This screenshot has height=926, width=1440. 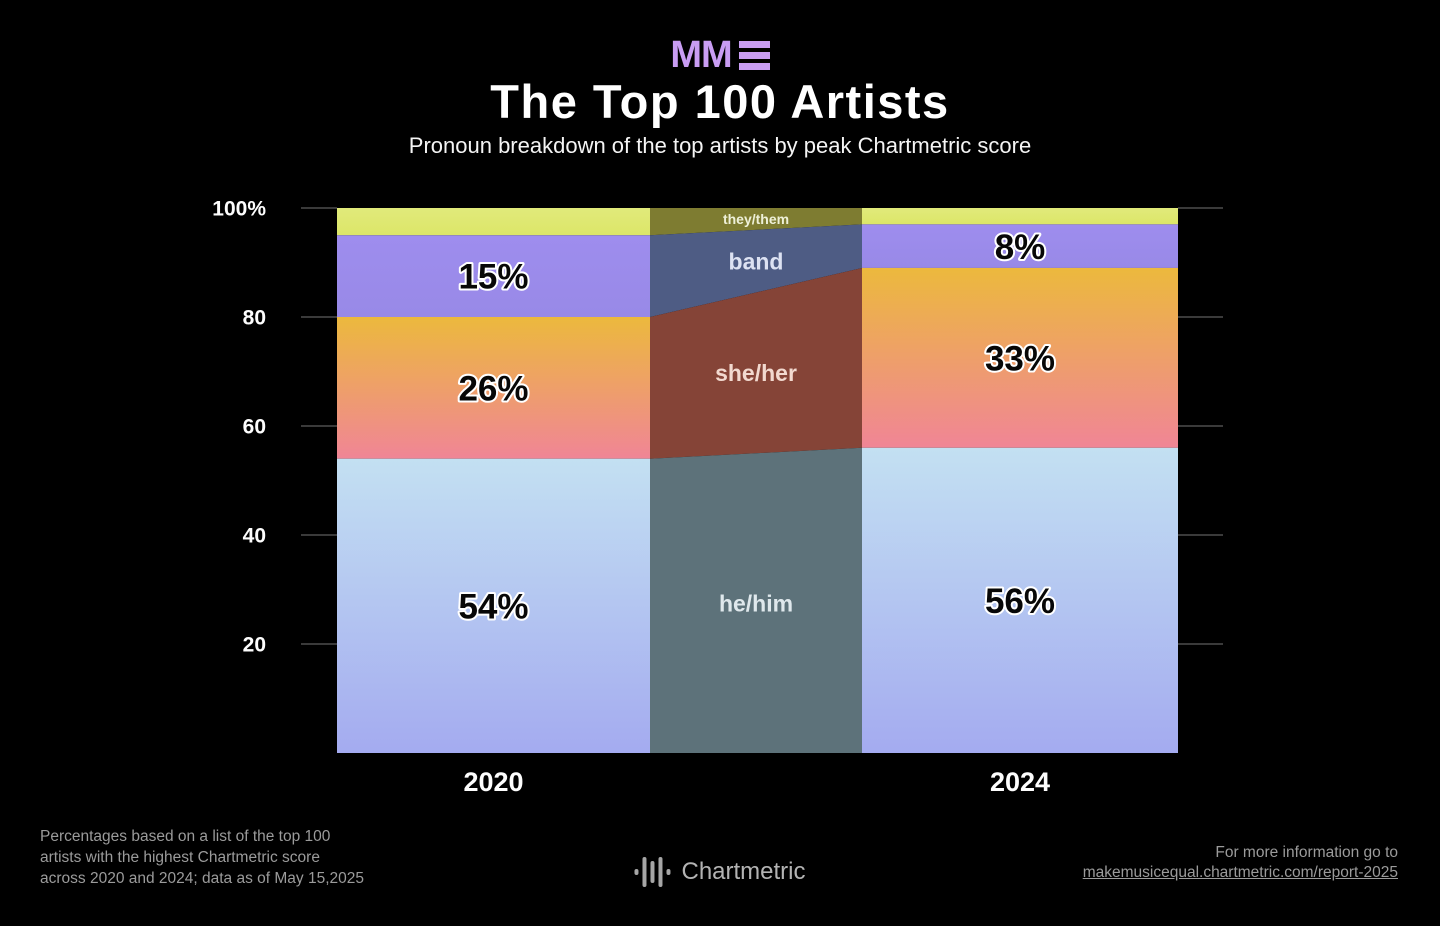 What do you see at coordinates (254, 644) in the screenshot?
I see `y-axis-tick-label: 20` at bounding box center [254, 644].